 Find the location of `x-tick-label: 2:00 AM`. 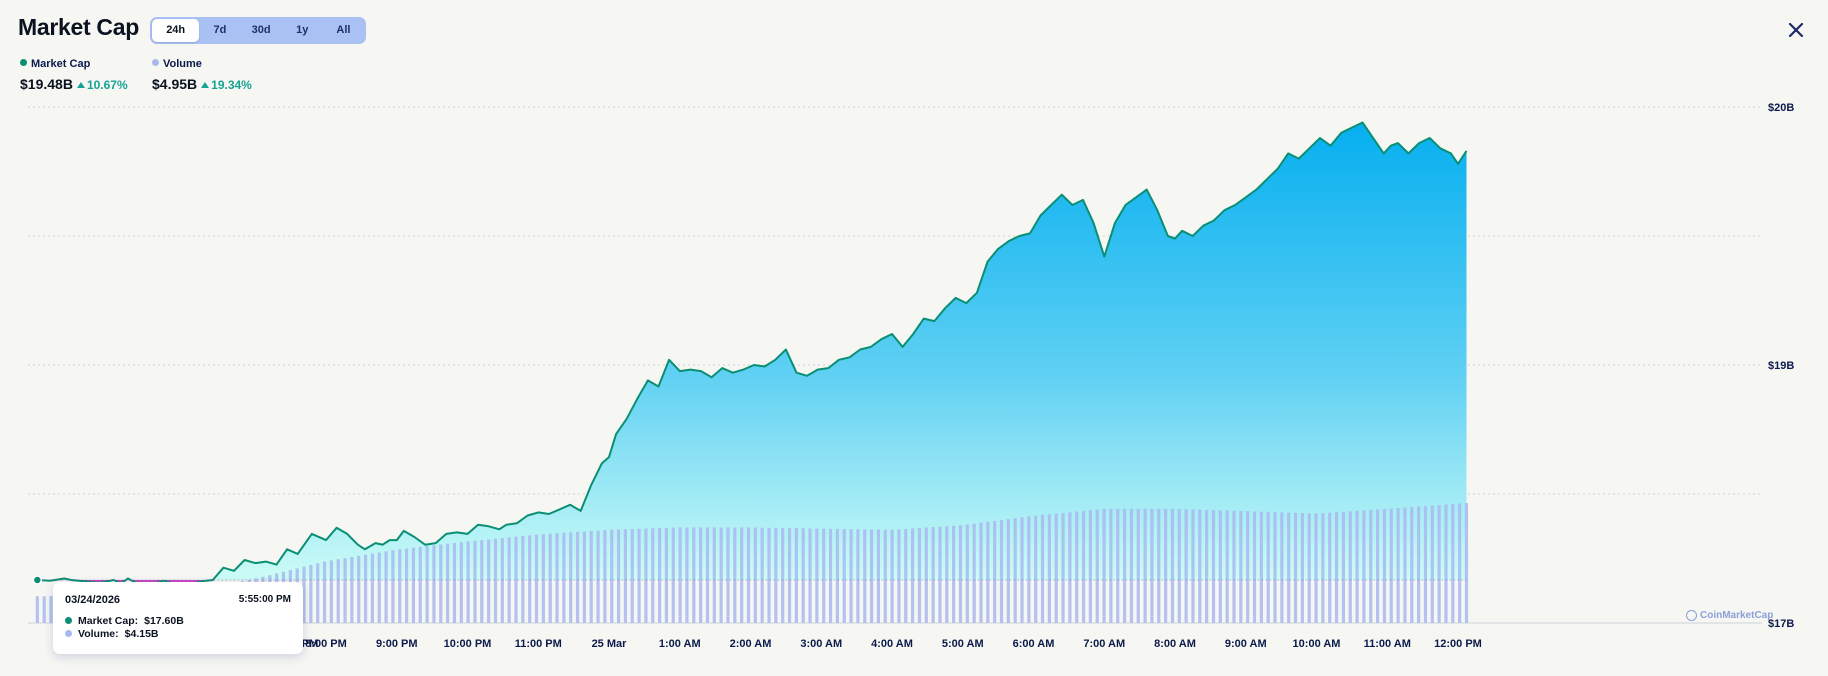

x-tick-label: 2:00 AM is located at coordinates (751, 644).